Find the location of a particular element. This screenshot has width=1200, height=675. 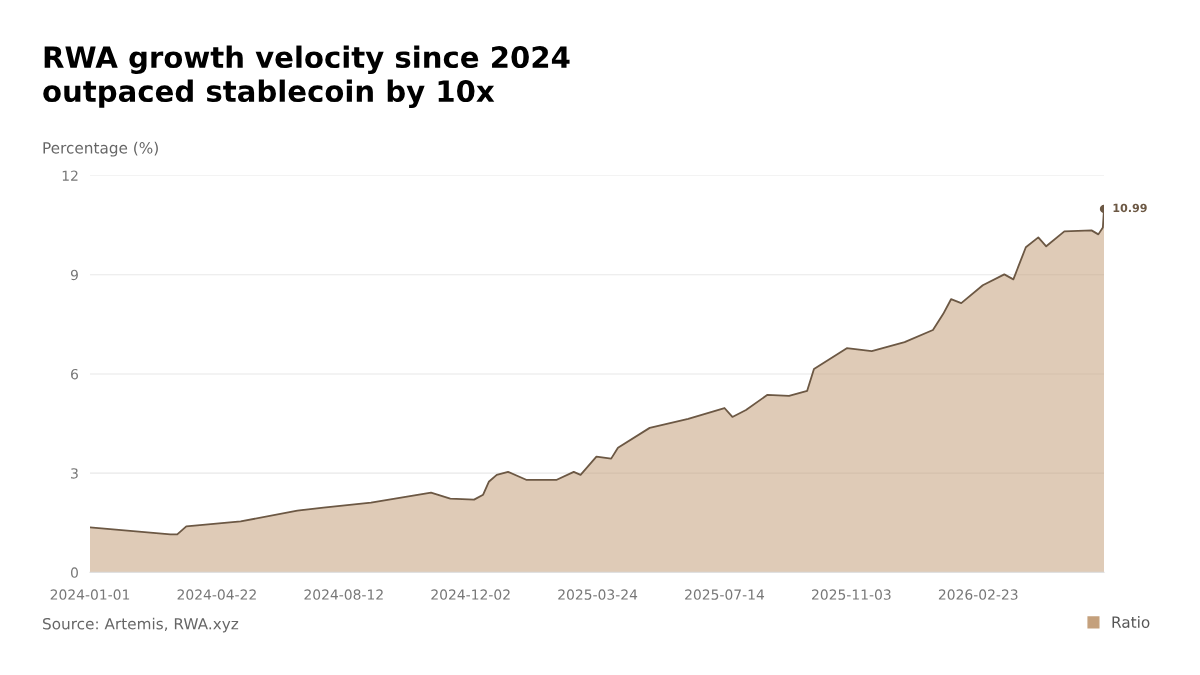

y-tick-label: 12 is located at coordinates (70, 175).